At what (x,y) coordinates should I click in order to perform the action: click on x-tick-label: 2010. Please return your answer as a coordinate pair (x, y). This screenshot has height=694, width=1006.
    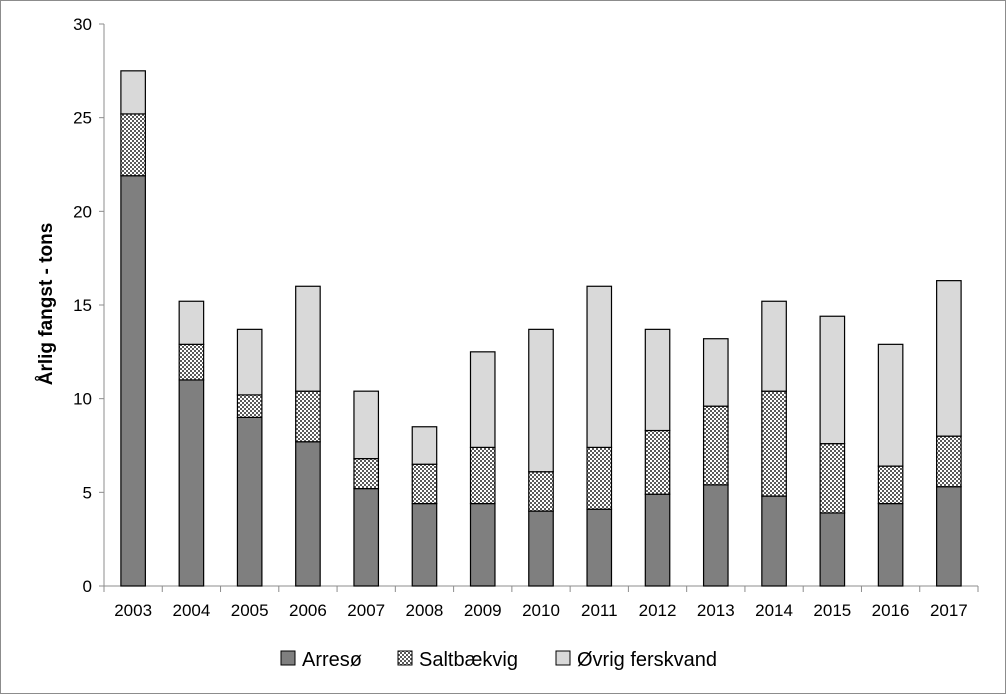
    Looking at the image, I should click on (541, 610).